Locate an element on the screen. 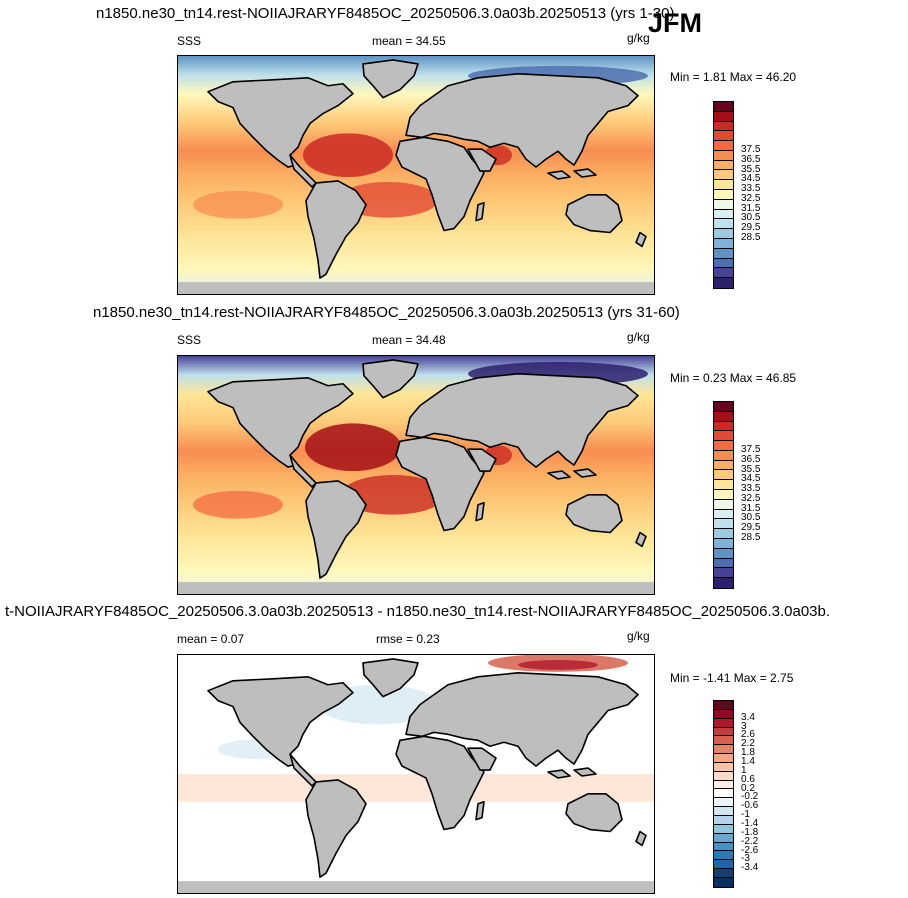 This screenshot has width=908, height=898. colorbar-tick-label: -1 is located at coordinates (745, 815).